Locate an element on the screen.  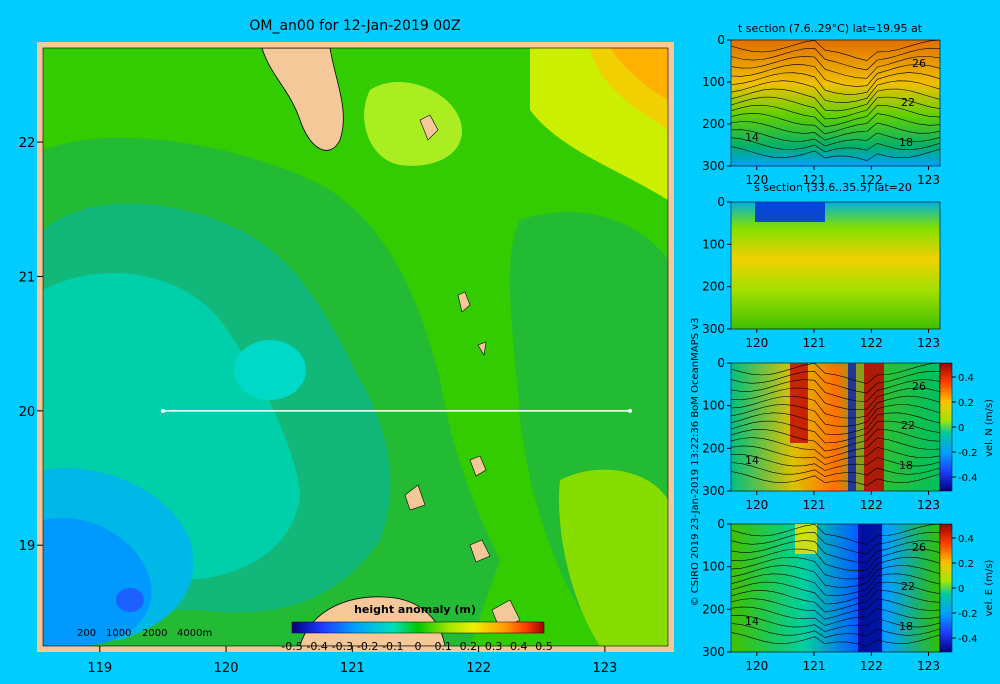
map-x-axis: 119 120 121 122 123 is located at coordinates (352, 661).